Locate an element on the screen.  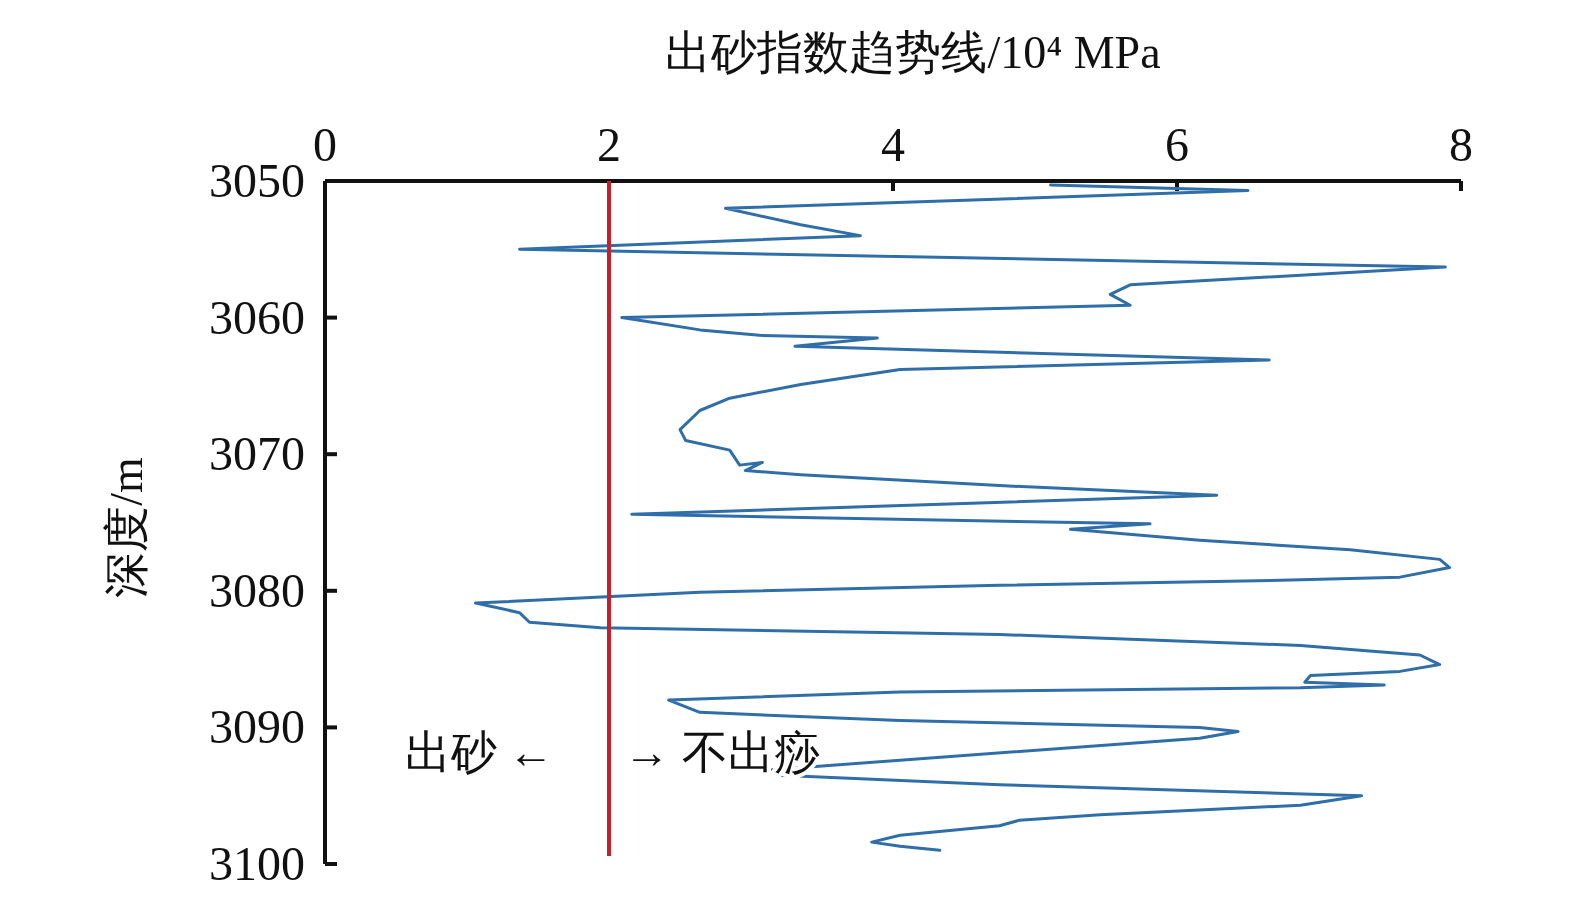
x-tick-label: 0 is located at coordinates (325, 144).